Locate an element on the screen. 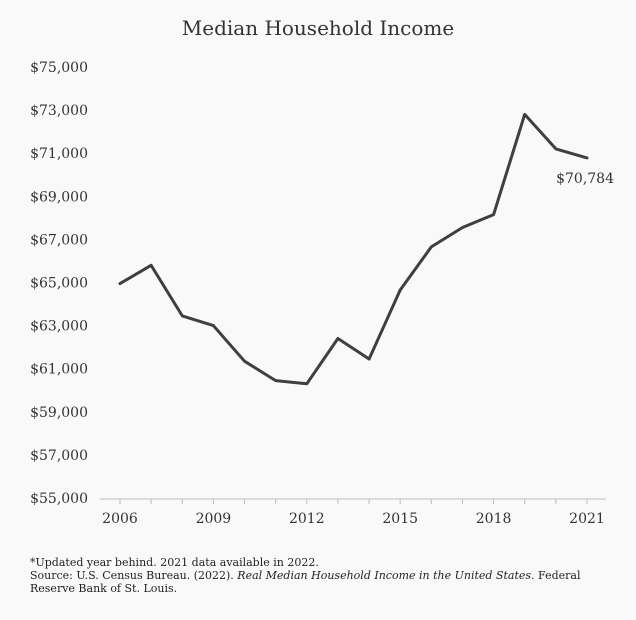 The height and width of the screenshot is (620, 636). x-axis: 2006 2009 2012 2015 2018 2021 is located at coordinates (353, 512).